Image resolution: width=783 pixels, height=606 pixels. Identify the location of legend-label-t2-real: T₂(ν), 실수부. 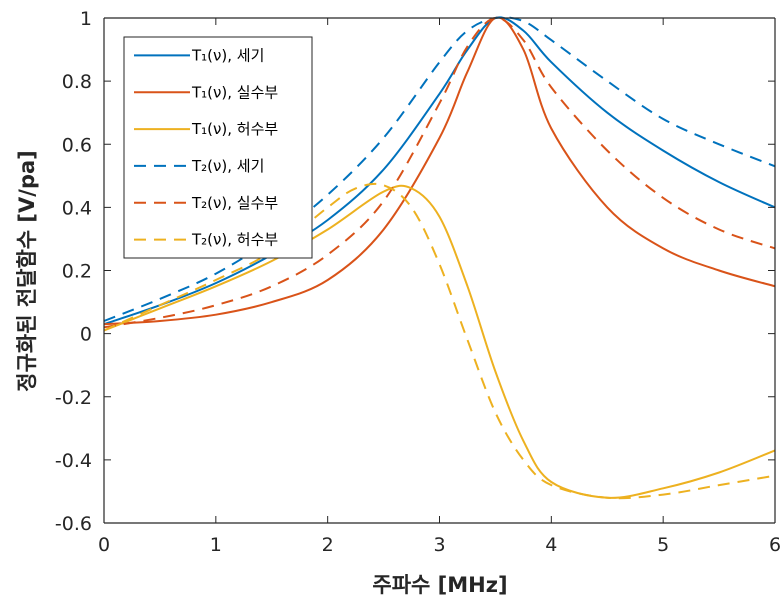
(234, 203).